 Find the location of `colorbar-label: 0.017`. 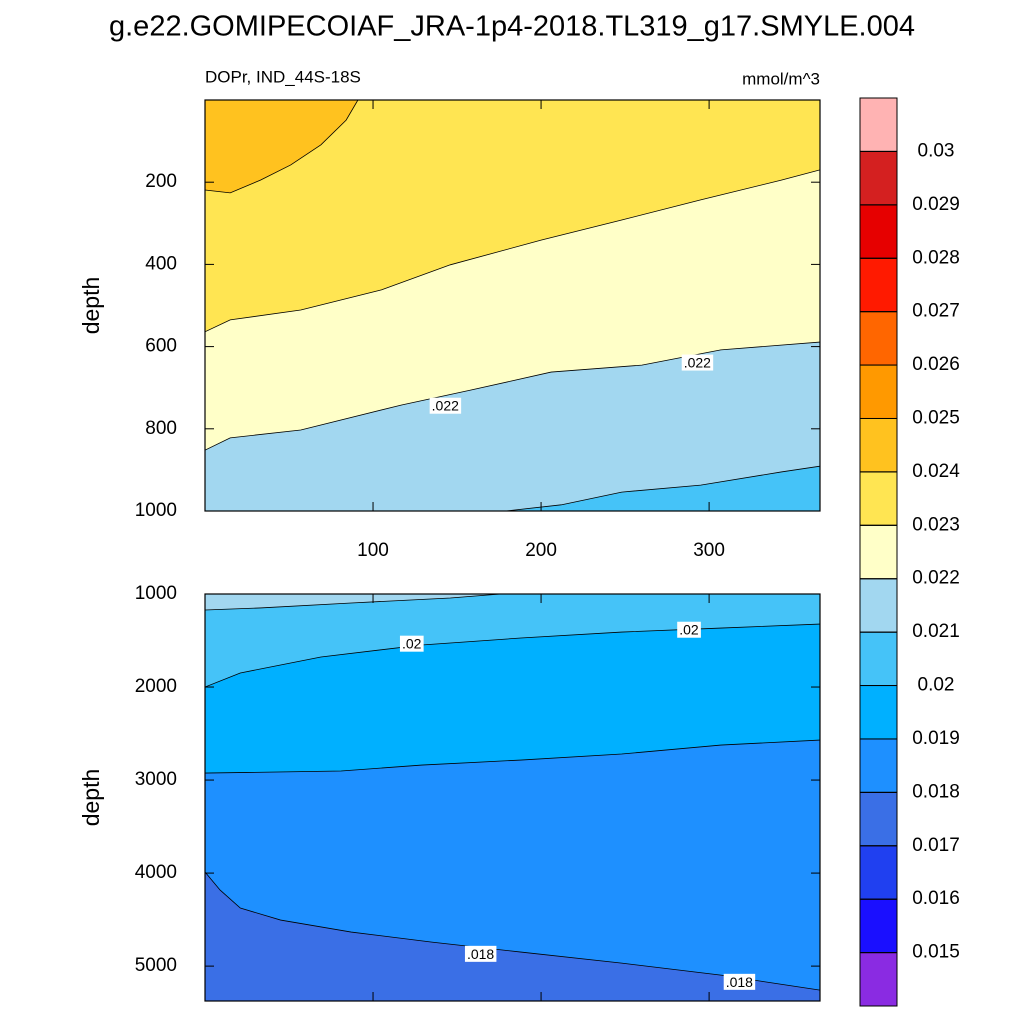

colorbar-label: 0.017 is located at coordinates (936, 845).